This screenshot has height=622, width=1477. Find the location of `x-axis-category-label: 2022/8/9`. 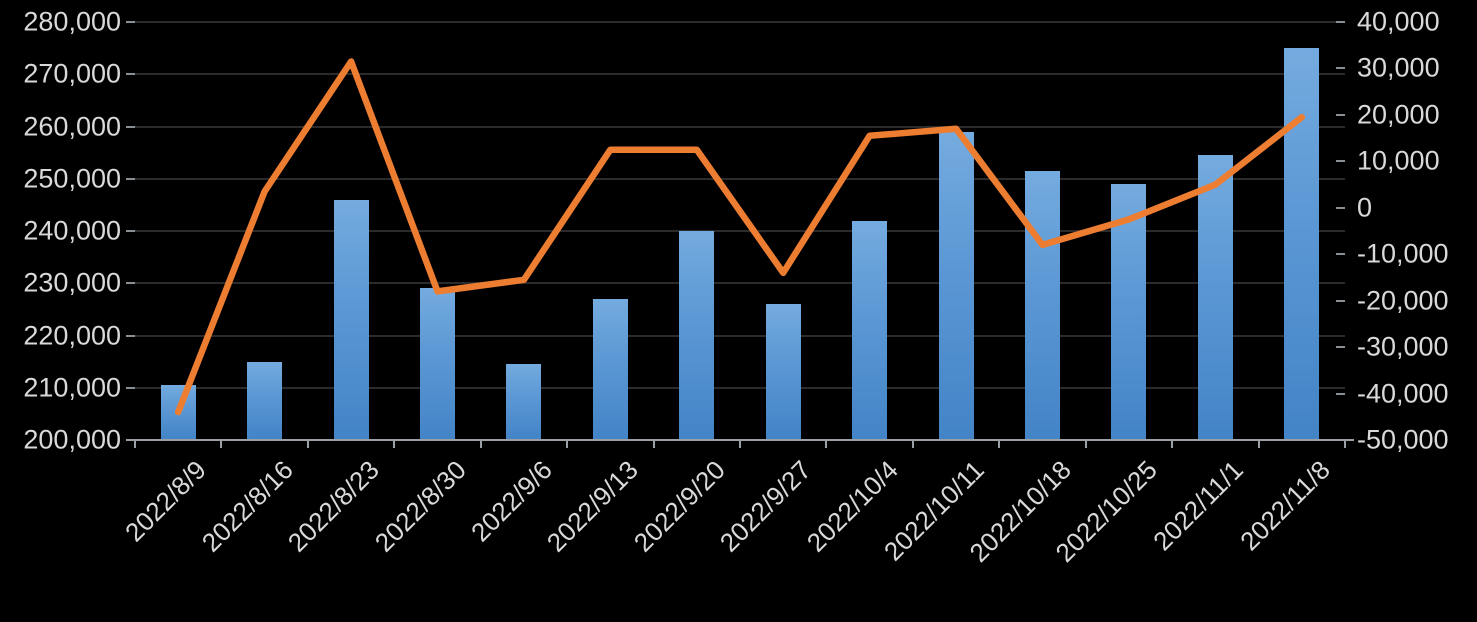

x-axis-category-label: 2022/8/9 is located at coordinates (166, 501).